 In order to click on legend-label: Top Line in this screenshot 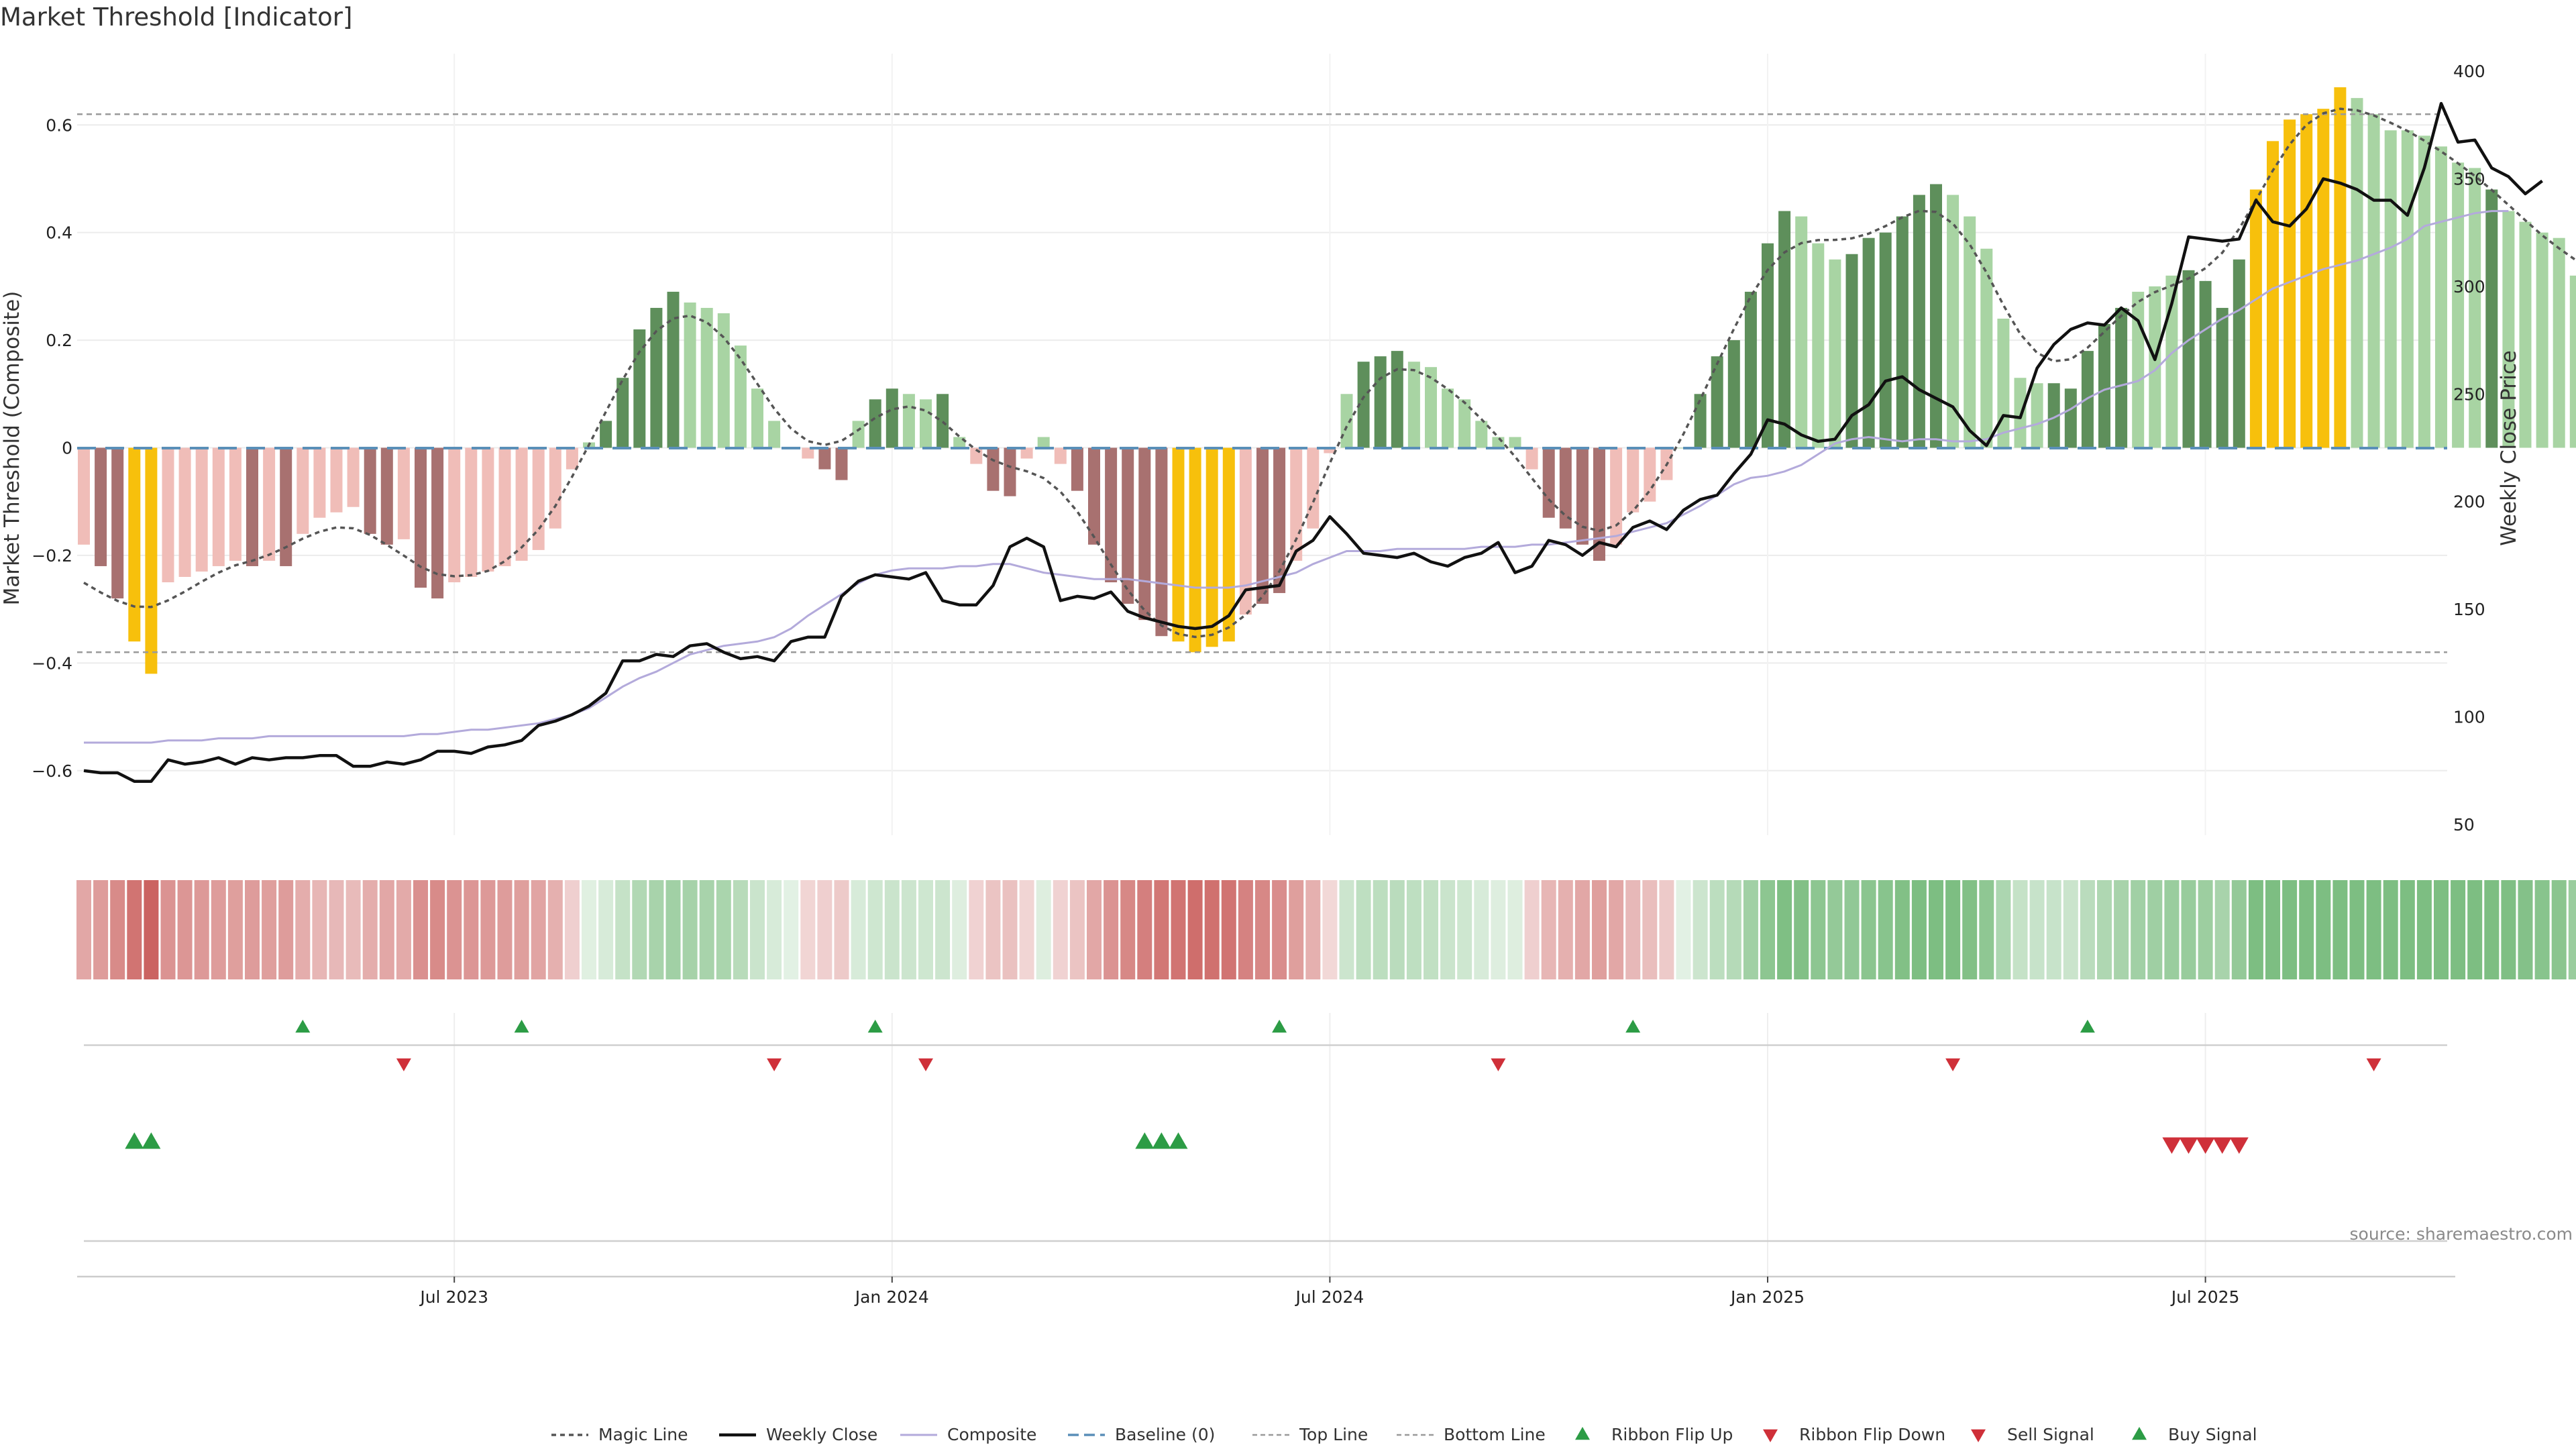, I will do `click(1333, 1434)`.